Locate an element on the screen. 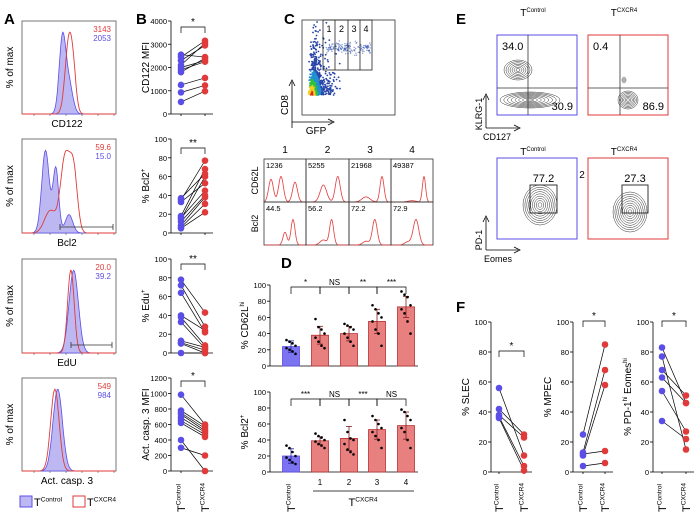  significance-bracket is located at coordinates (193, 29).